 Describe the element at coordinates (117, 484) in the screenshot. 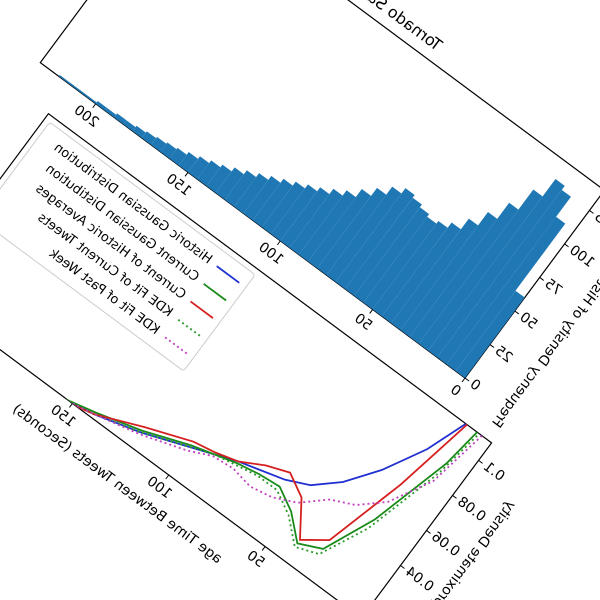

I see `x-axis-label: age Time Between Tweets (Seconds)` at that location.